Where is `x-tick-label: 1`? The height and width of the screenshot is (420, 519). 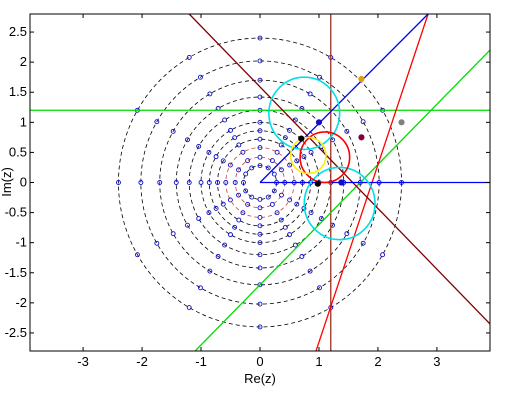 x-tick-label: 1 is located at coordinates (318, 361).